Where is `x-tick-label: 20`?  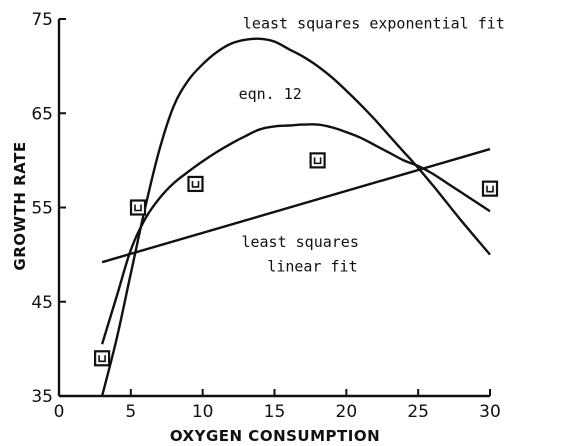
x-tick-label: 20 is located at coordinates (347, 412).